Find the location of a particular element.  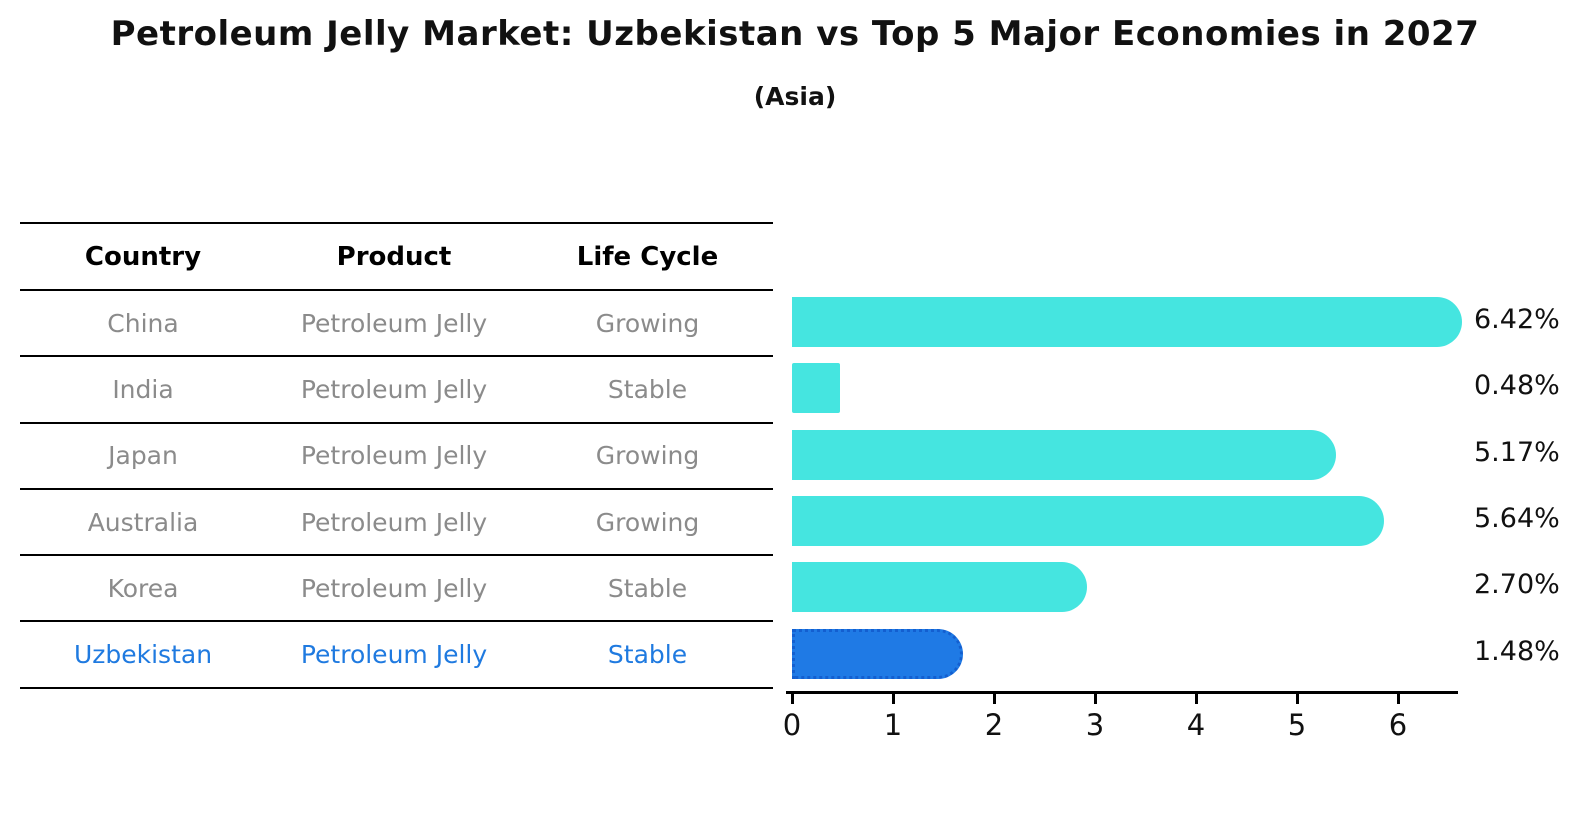

table-row: China Petroleum Jelly Growing is located at coordinates (396, 324).